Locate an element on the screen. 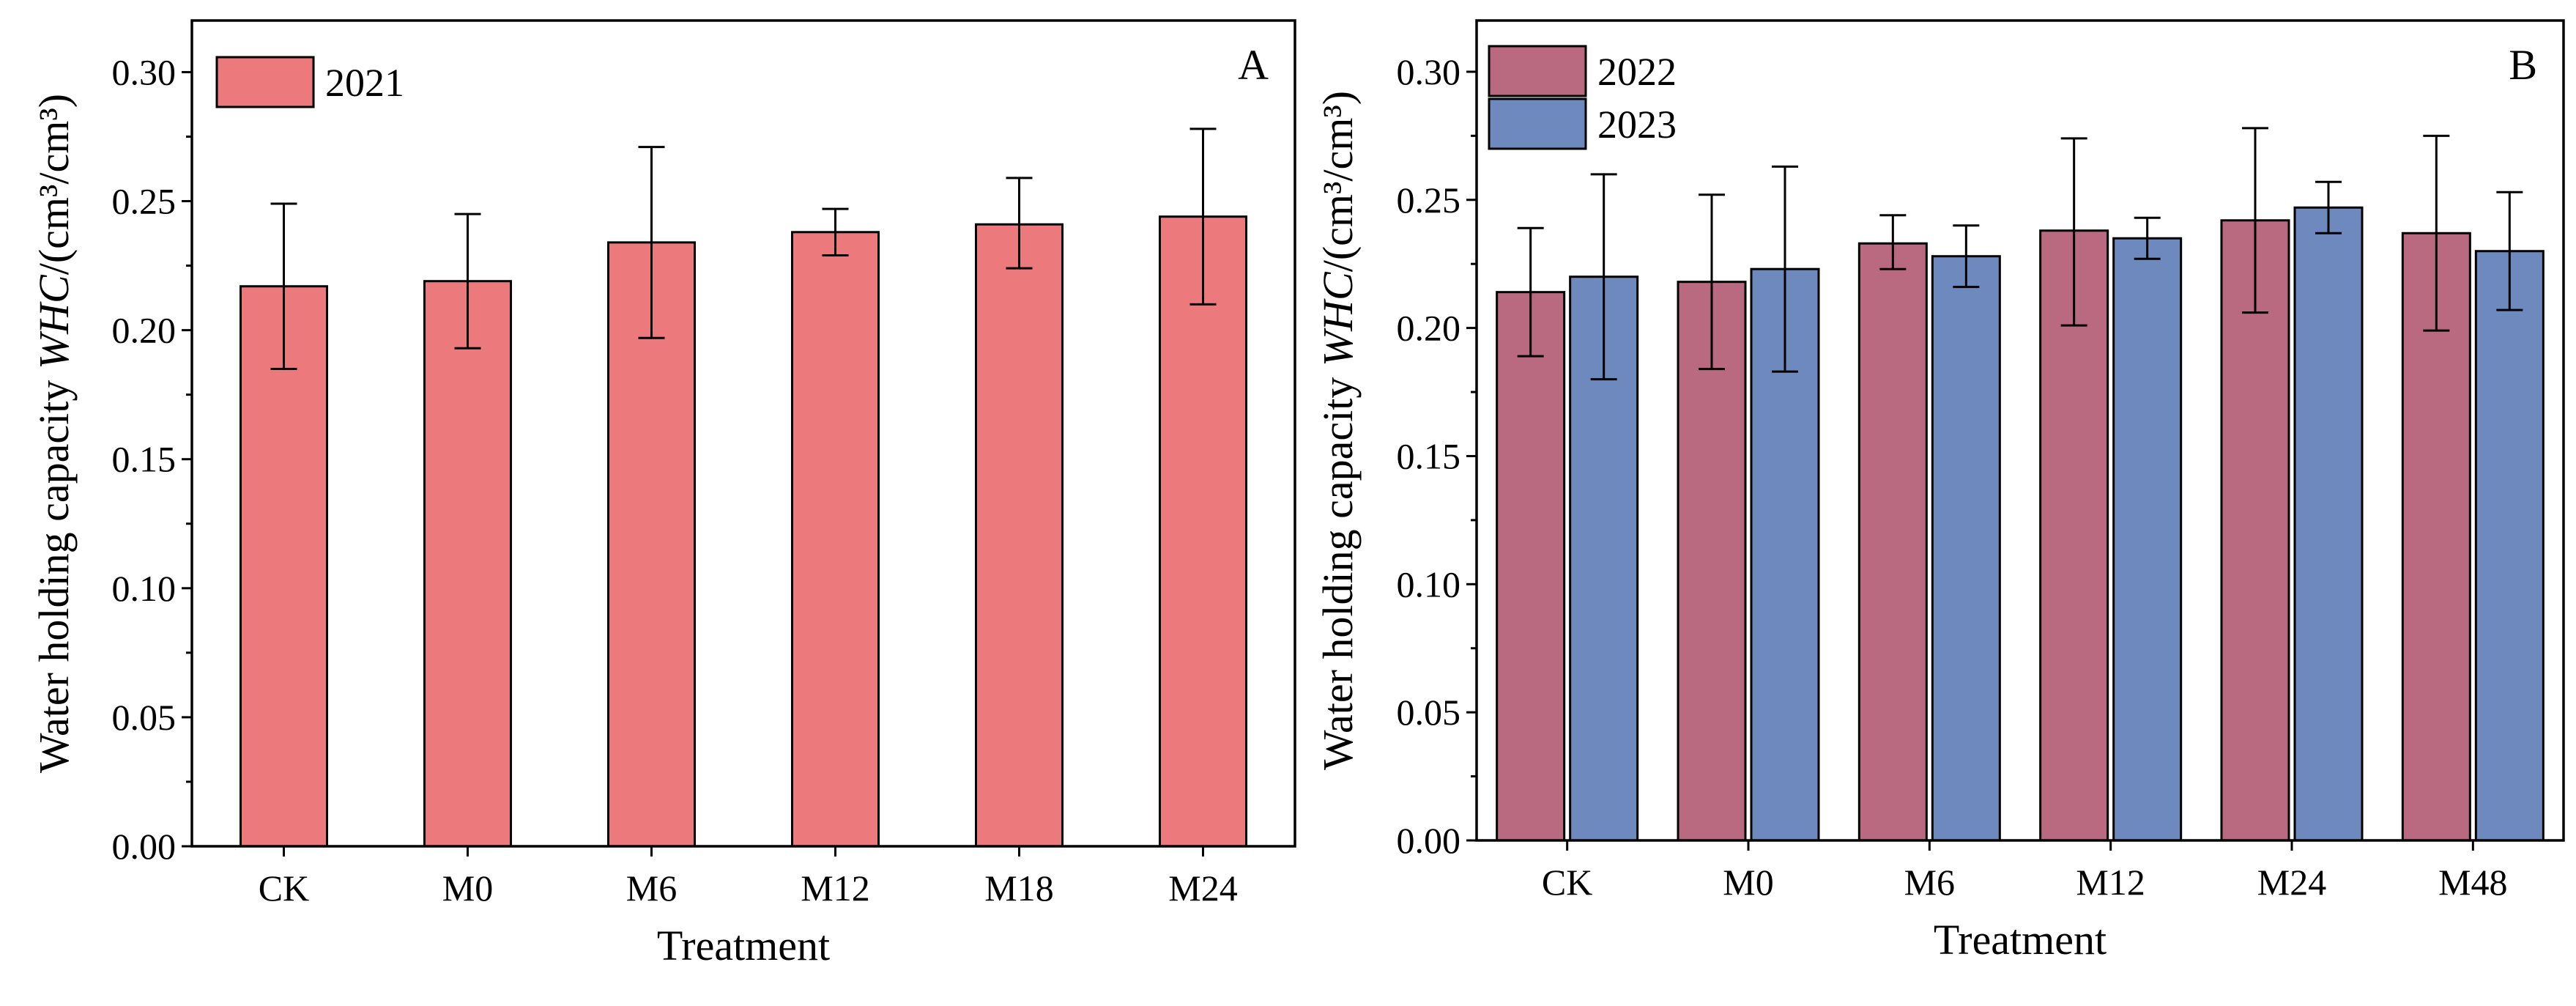  bar-2021-M6 is located at coordinates (651, 545).